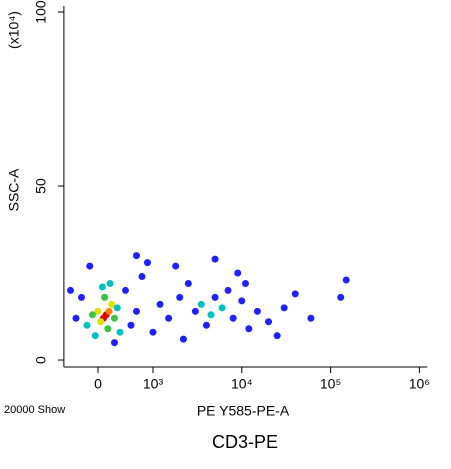 The height and width of the screenshot is (469, 451). I want to click on y-tick-label: 50, so click(41, 186).